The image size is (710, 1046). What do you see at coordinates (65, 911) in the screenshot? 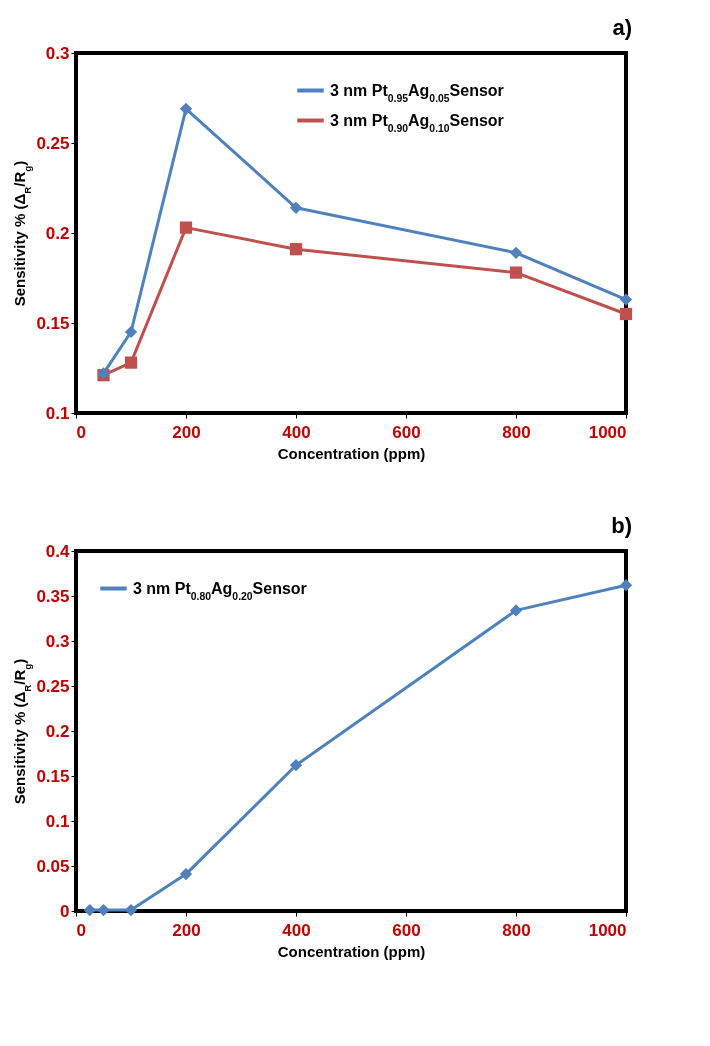
I see `y-tick-label: 0` at bounding box center [65, 911].